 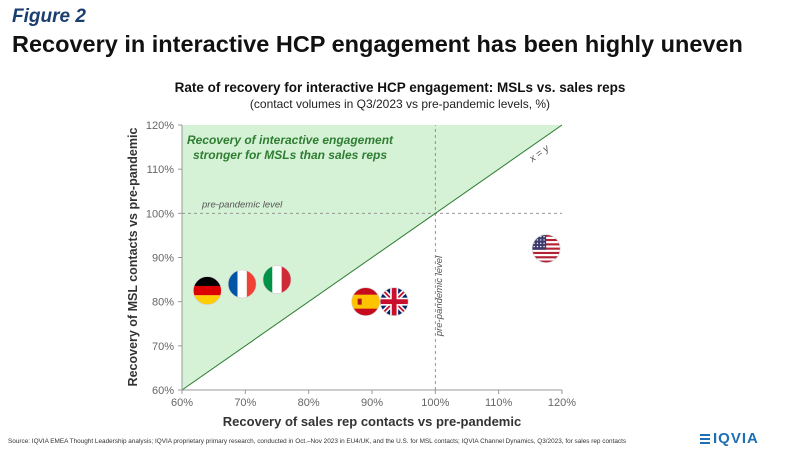 What do you see at coordinates (160, 214) in the screenshot?
I see `y-tick-label: 100%` at bounding box center [160, 214].